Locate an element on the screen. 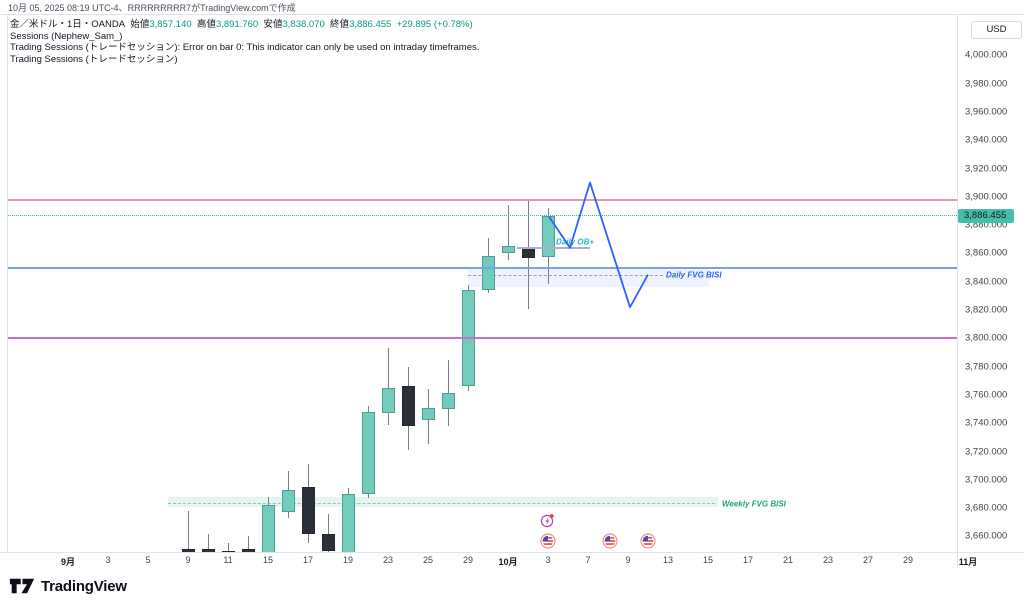 This screenshot has height=605, width=1024. close-label: 終値 is located at coordinates (340, 24).